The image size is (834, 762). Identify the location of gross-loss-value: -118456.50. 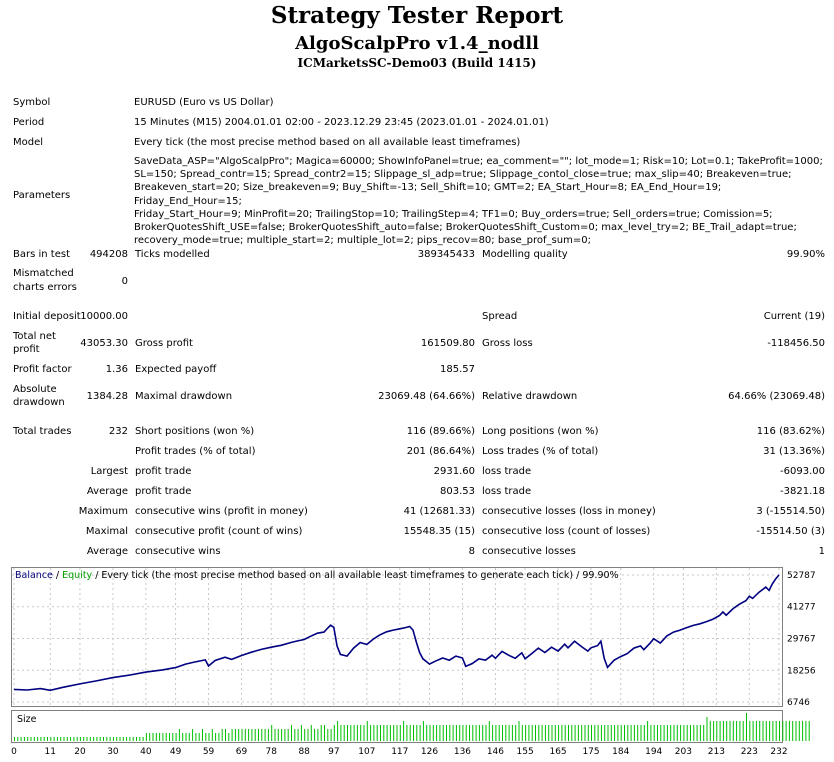
(796, 343).